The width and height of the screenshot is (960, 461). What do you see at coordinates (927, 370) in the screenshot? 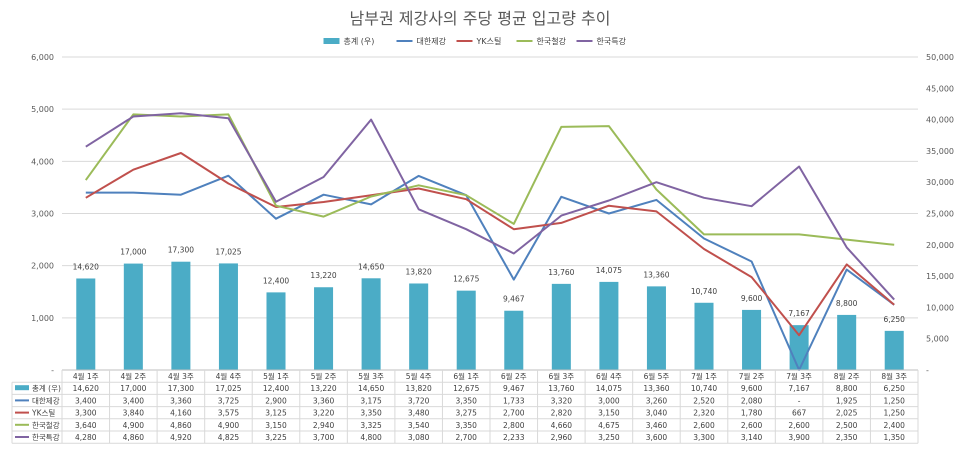
I see `right-tick-label: -` at bounding box center [927, 370].